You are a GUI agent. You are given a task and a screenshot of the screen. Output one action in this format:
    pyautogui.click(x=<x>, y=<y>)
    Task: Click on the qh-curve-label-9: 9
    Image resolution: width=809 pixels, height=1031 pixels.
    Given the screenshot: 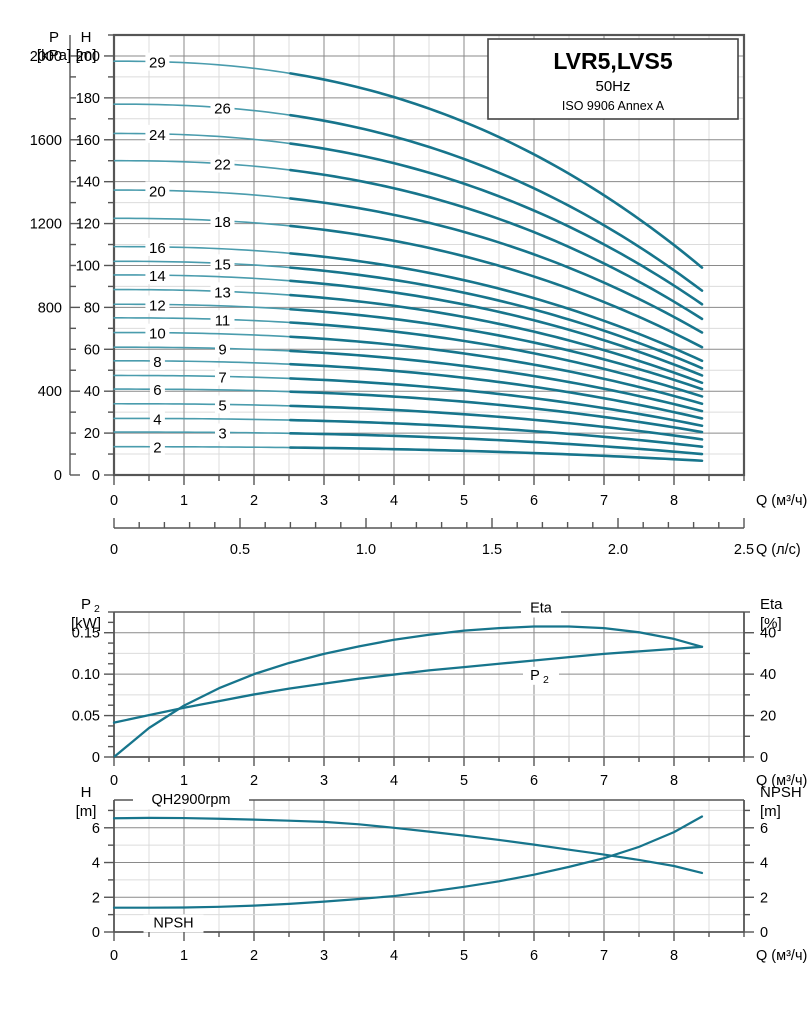 What is the action you would take?
    pyautogui.click(x=222, y=349)
    